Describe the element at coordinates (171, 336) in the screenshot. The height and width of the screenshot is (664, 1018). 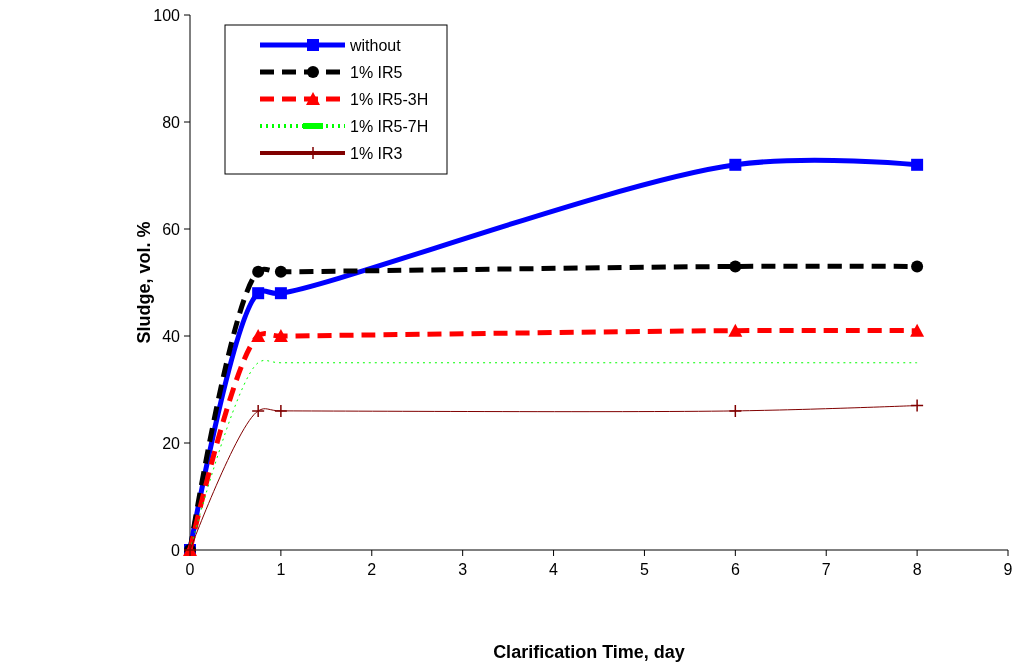
I see `y-tick-label: 40` at that location.